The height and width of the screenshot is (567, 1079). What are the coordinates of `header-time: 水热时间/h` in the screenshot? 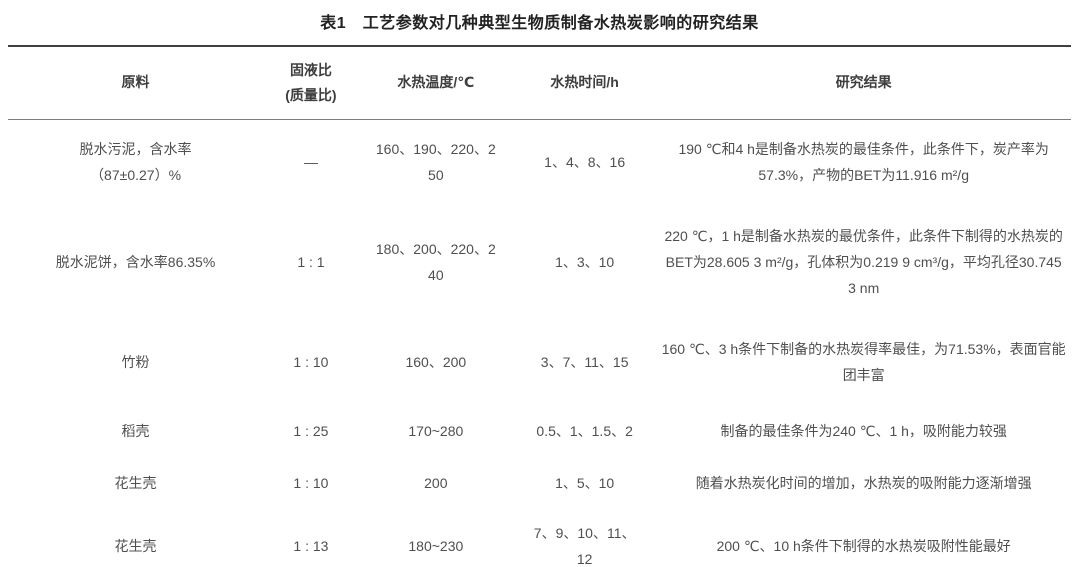 It's located at (584, 82).